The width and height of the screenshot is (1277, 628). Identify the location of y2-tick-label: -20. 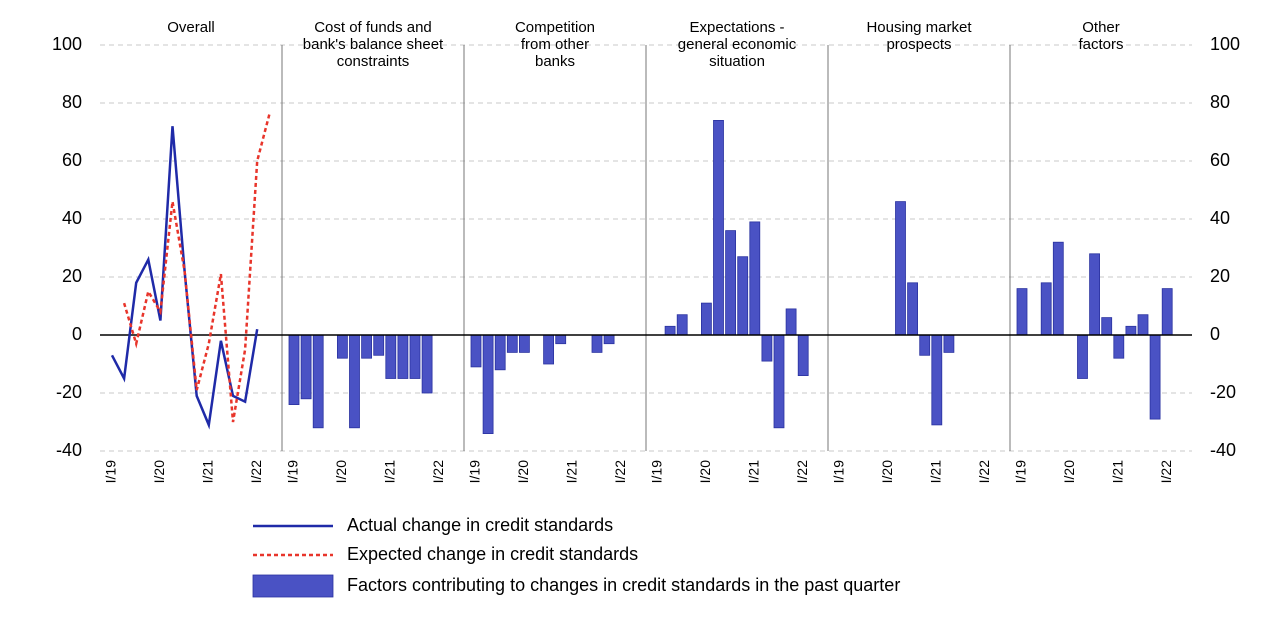
(1223, 392).